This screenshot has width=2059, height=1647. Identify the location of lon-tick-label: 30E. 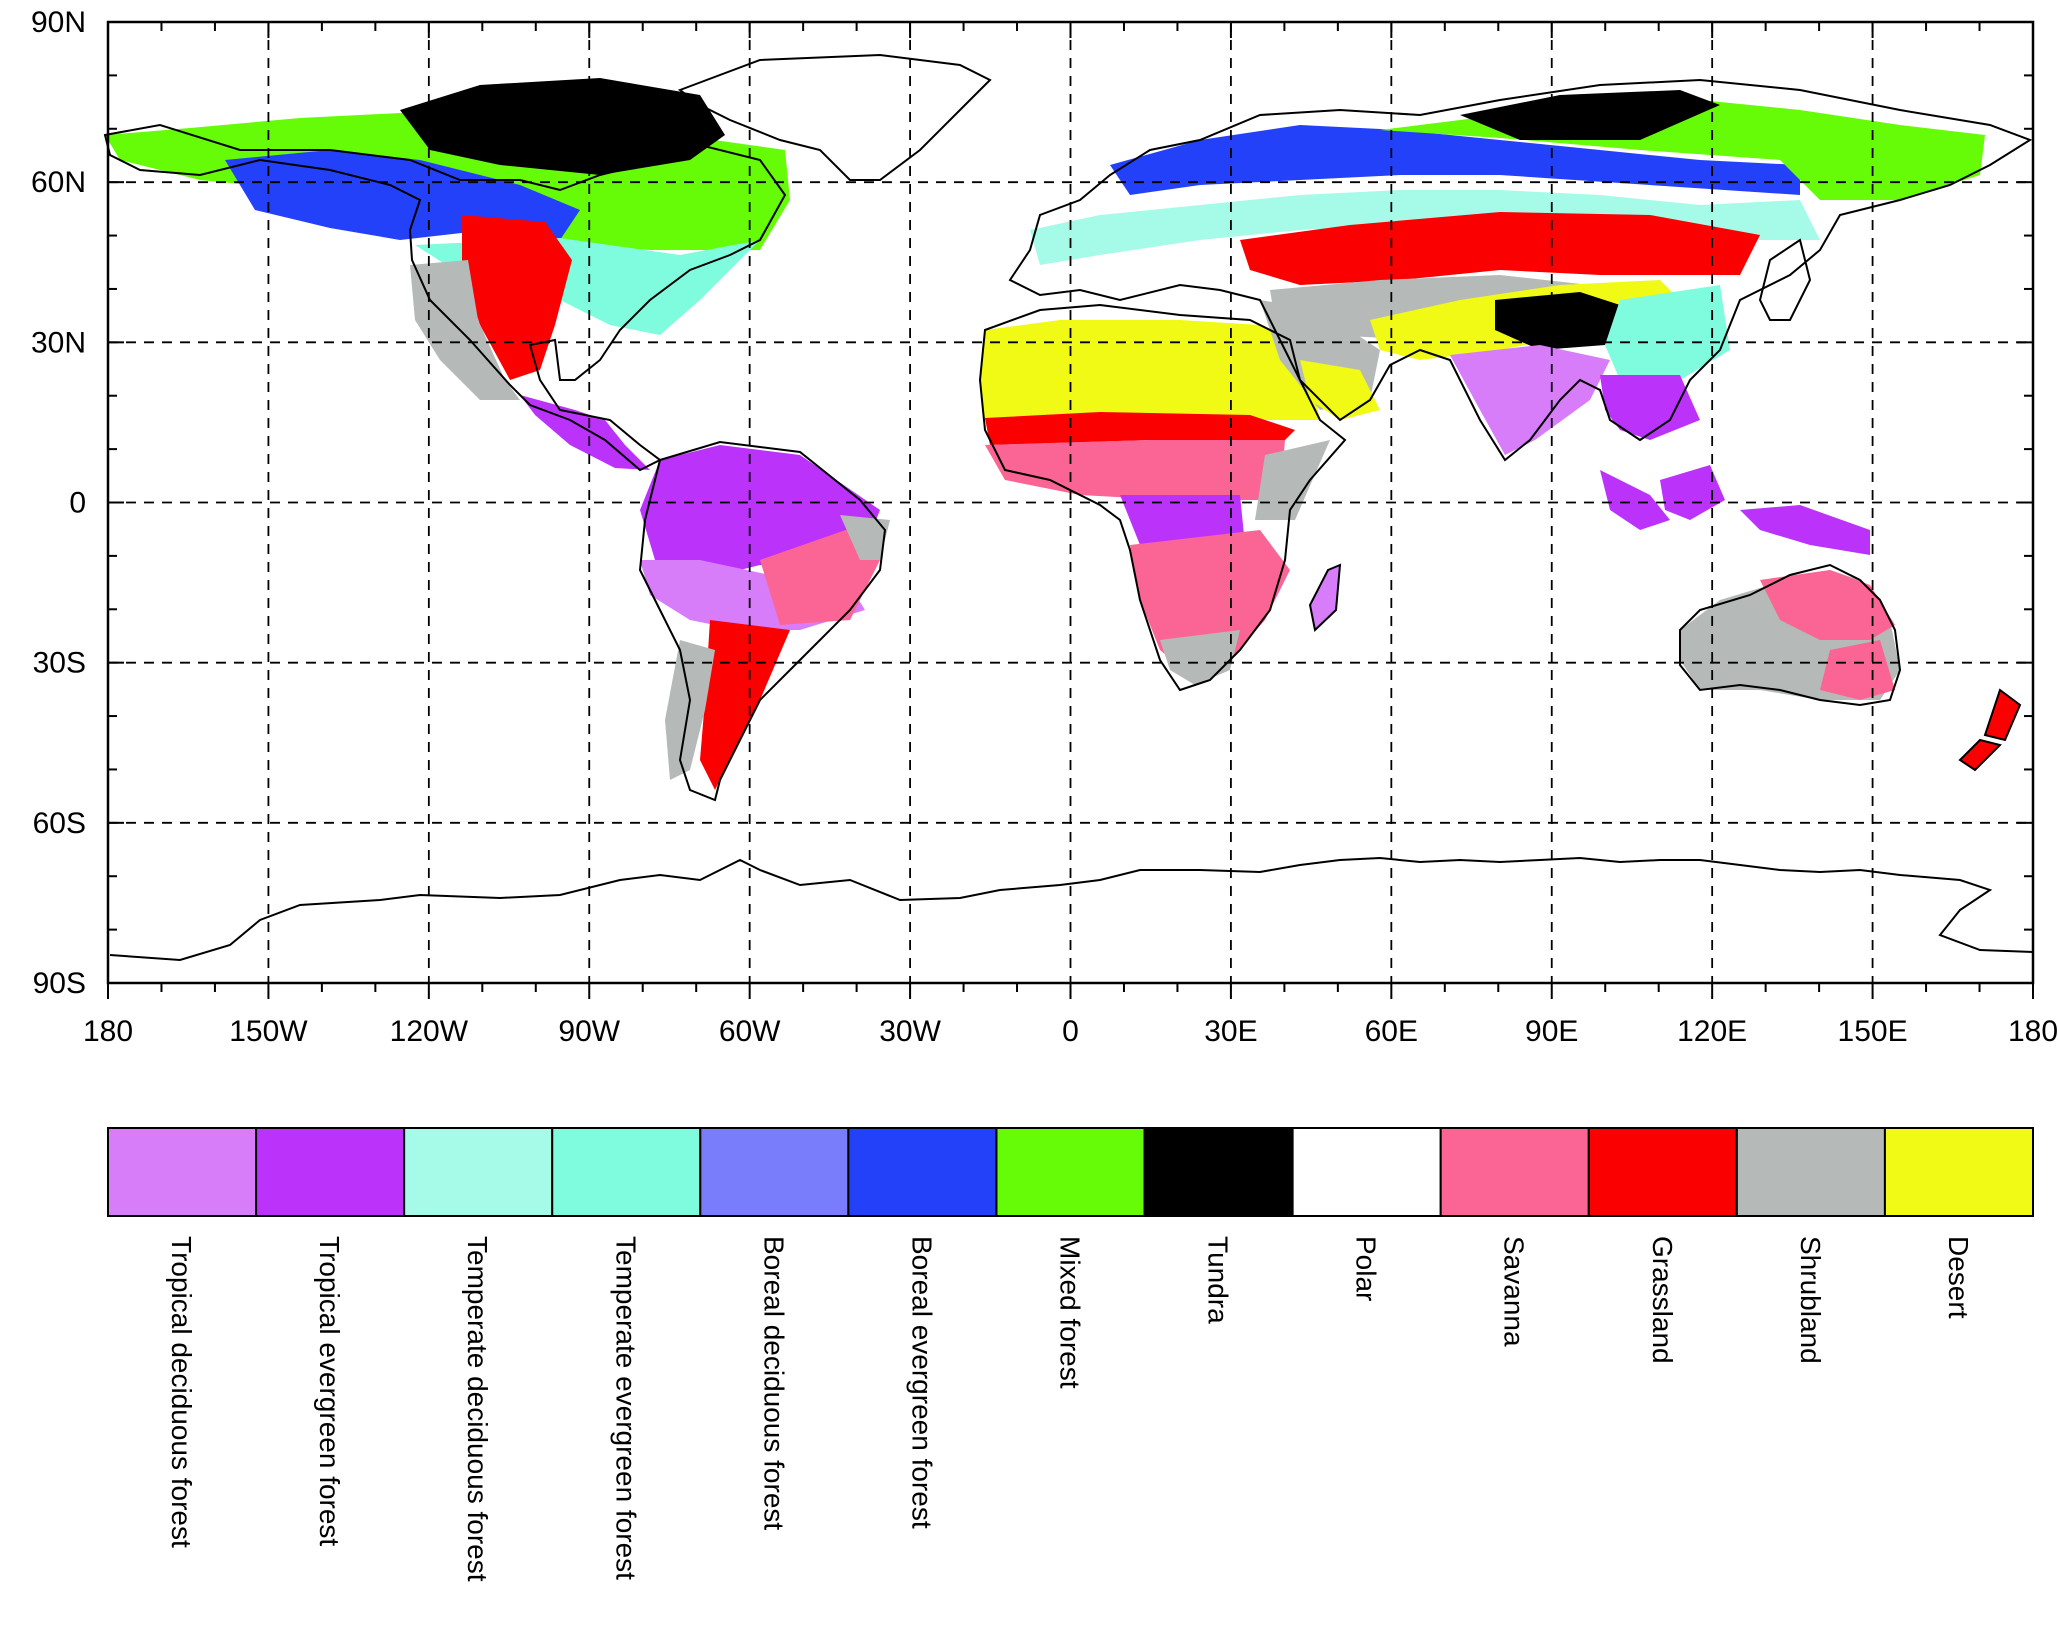
(1230, 1031).